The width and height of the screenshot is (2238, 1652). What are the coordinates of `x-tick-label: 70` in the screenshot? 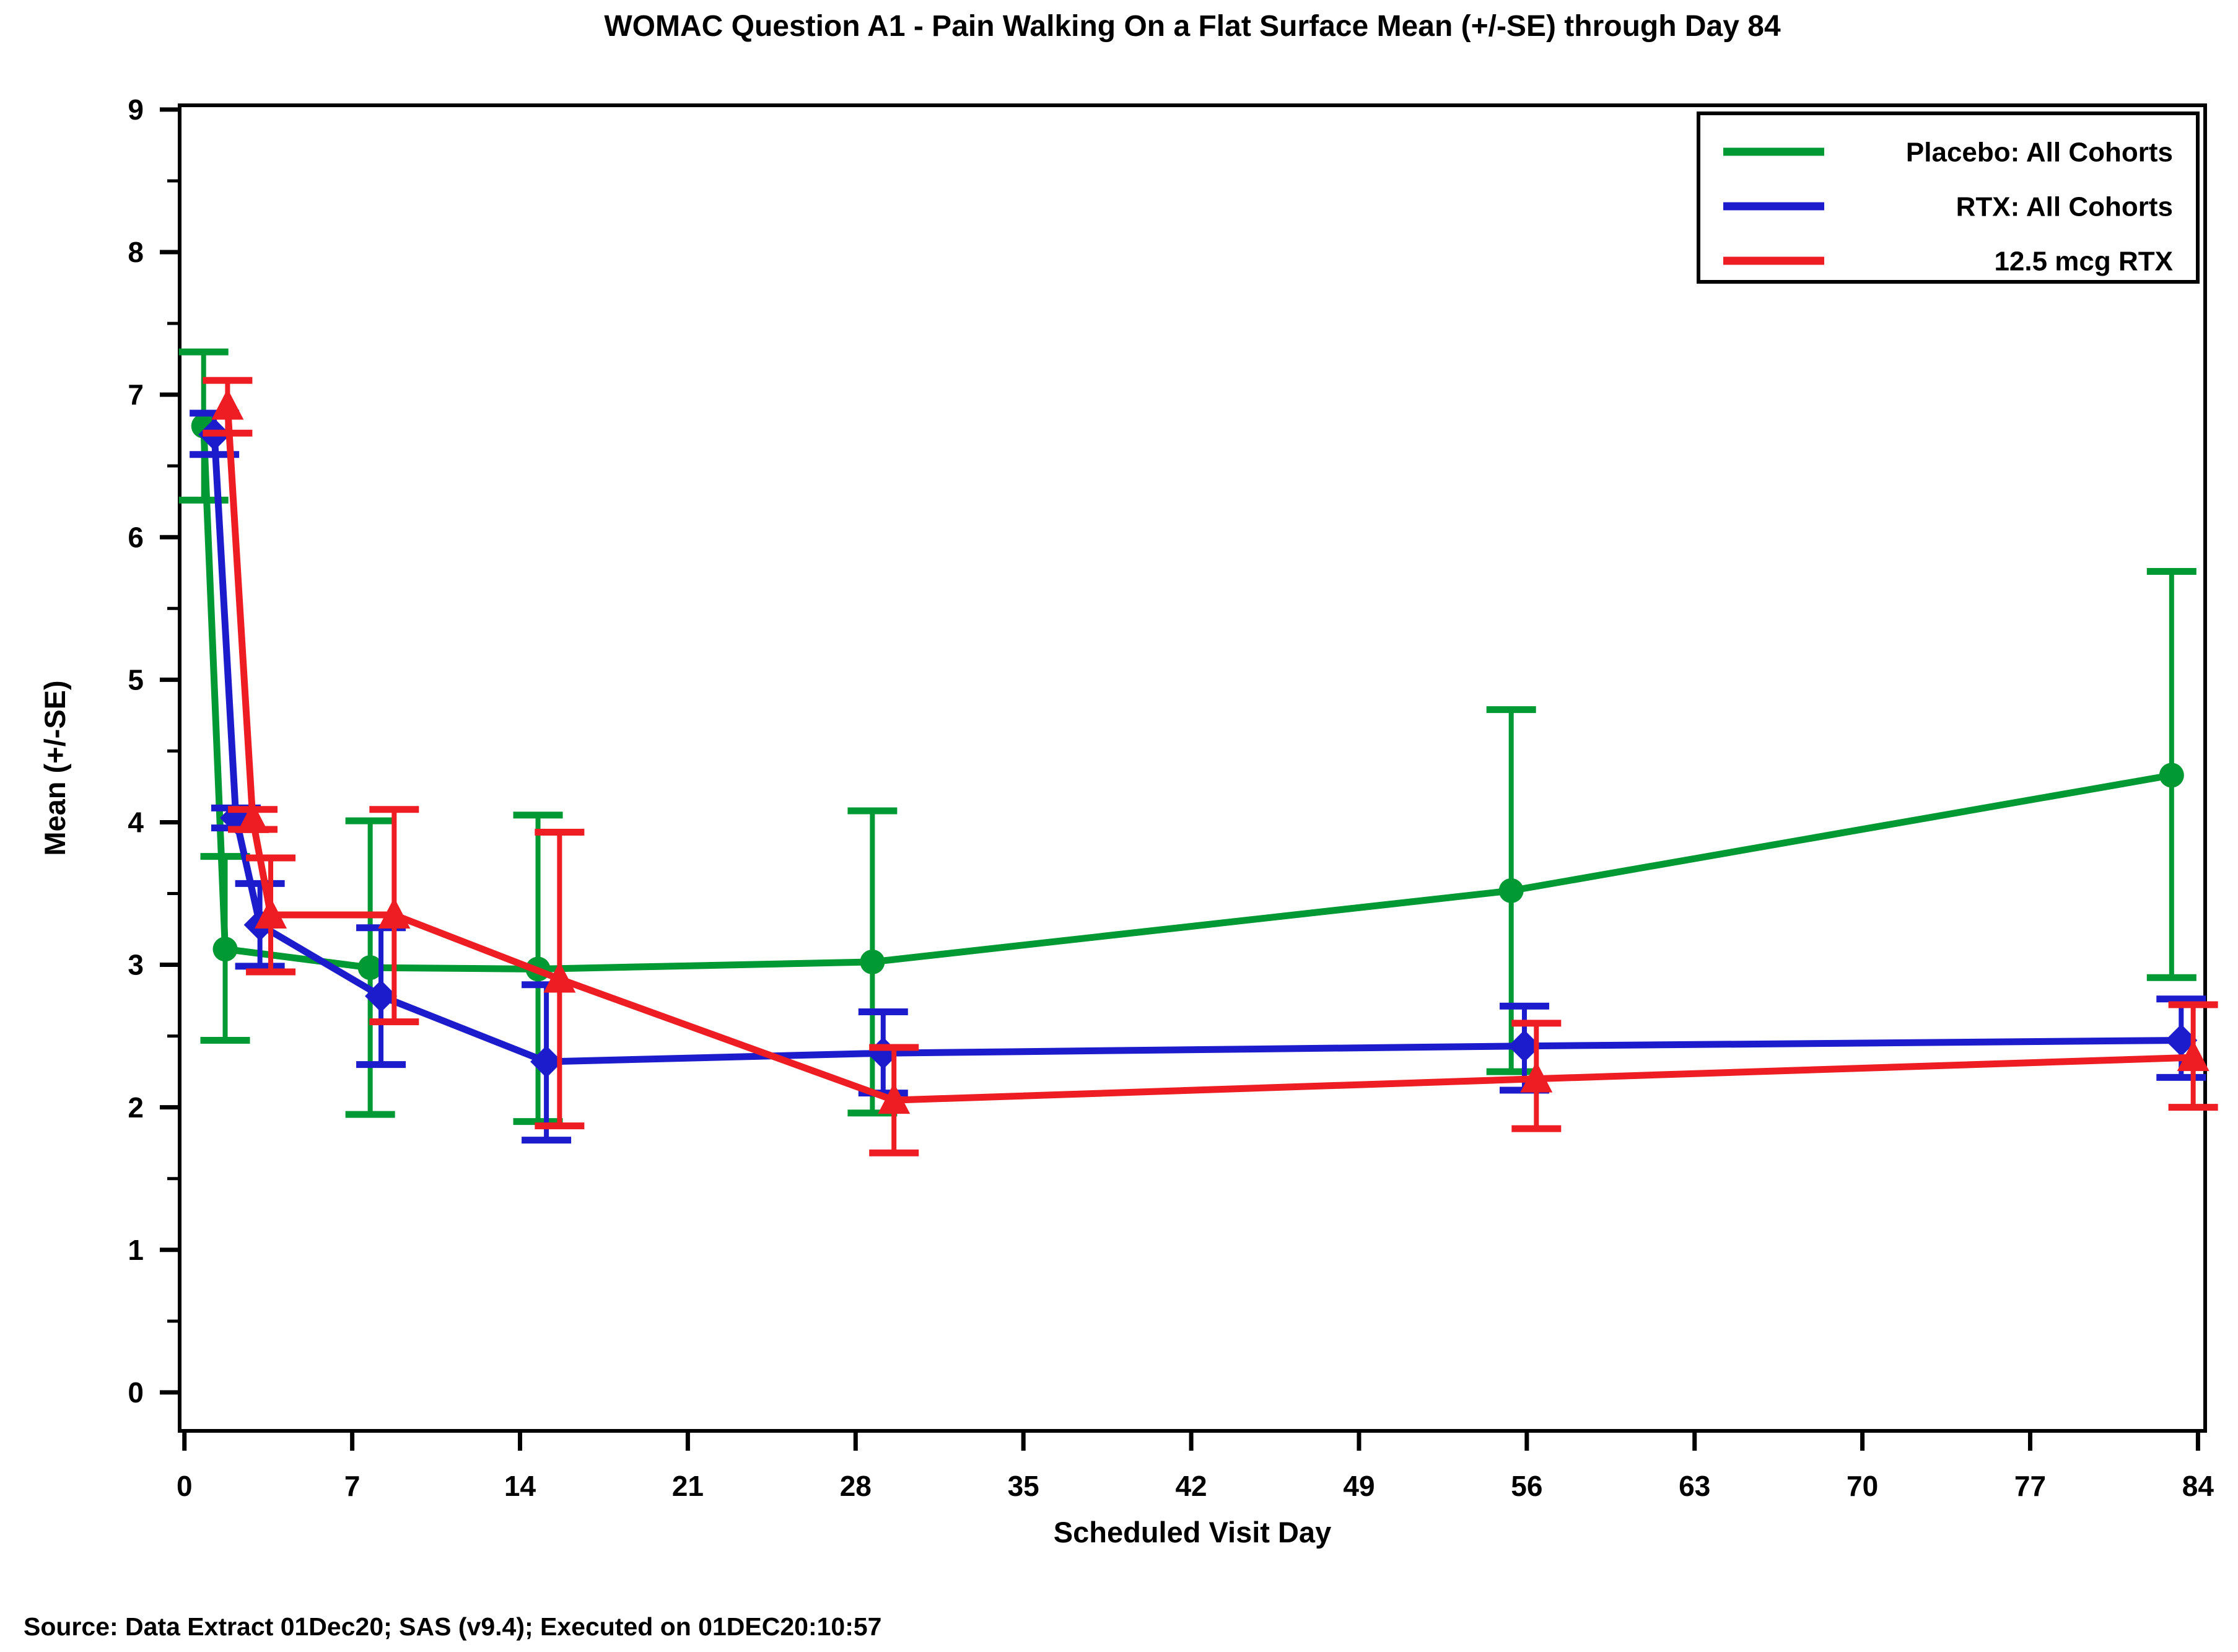 It's located at (1862, 1486).